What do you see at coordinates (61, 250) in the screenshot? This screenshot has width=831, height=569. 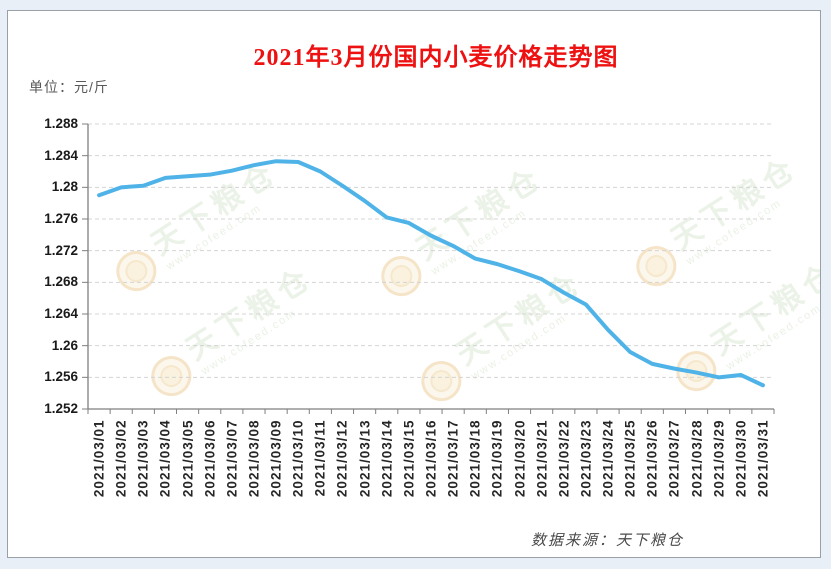 I see `y-tick-label: 1.272` at bounding box center [61, 250].